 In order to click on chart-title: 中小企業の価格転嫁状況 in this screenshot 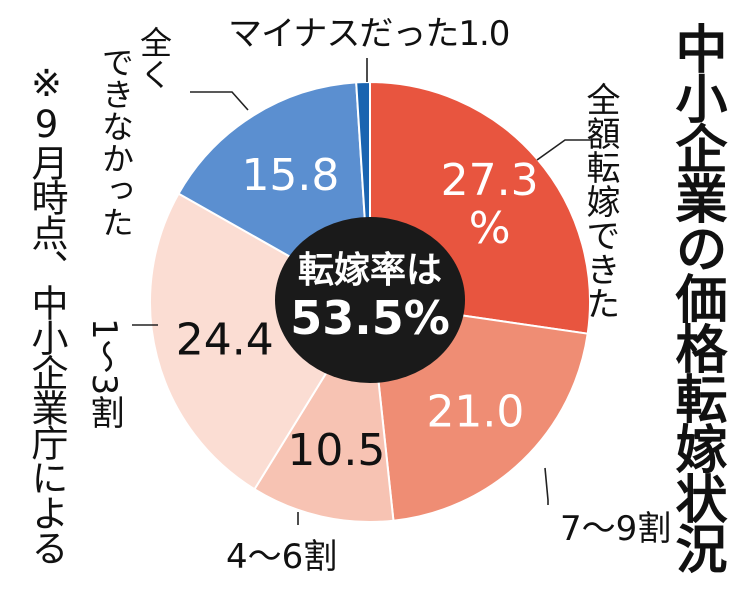, I will do `click(696, 297)`.